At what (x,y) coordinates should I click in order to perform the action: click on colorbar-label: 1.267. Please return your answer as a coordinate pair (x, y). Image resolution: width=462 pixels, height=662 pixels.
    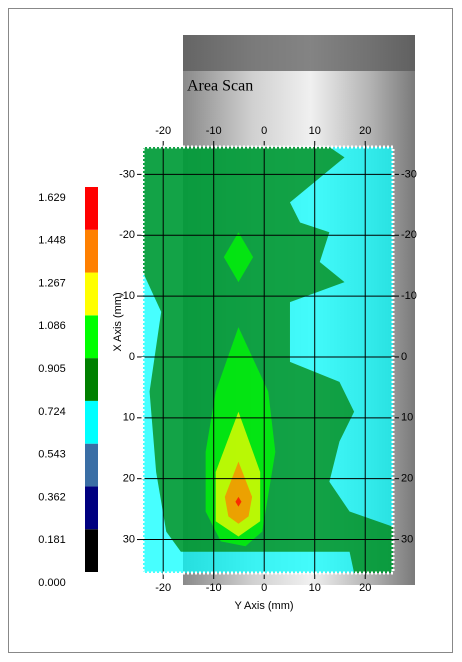
    Looking at the image, I should click on (52, 283).